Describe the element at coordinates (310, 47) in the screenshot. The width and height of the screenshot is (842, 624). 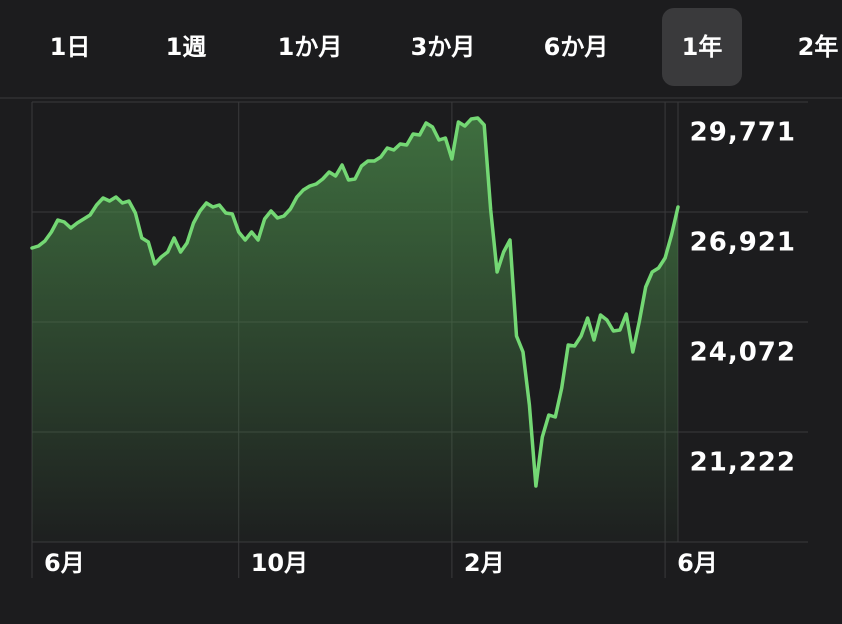
I see `range-tab: 1か月` at that location.